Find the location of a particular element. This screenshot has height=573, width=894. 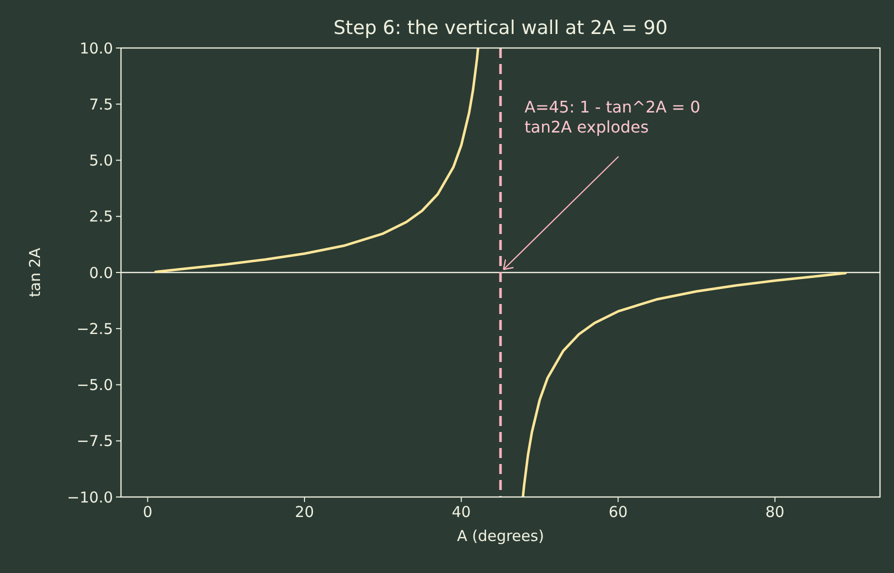

x-tick-label: 80 is located at coordinates (774, 512).